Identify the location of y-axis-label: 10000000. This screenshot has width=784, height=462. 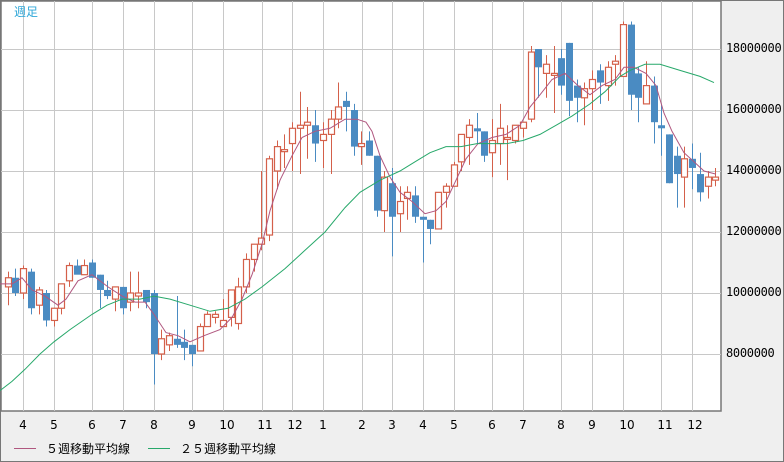
(754, 292).